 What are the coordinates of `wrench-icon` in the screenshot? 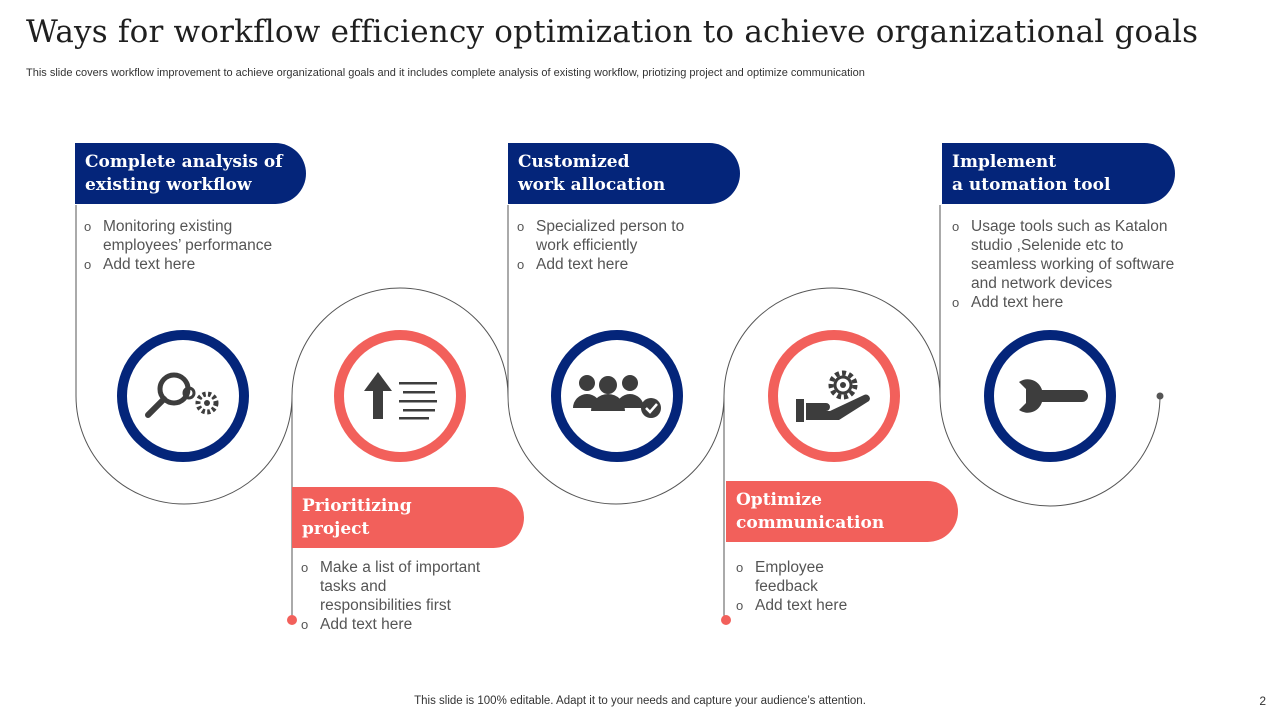 It's located at (1053, 396).